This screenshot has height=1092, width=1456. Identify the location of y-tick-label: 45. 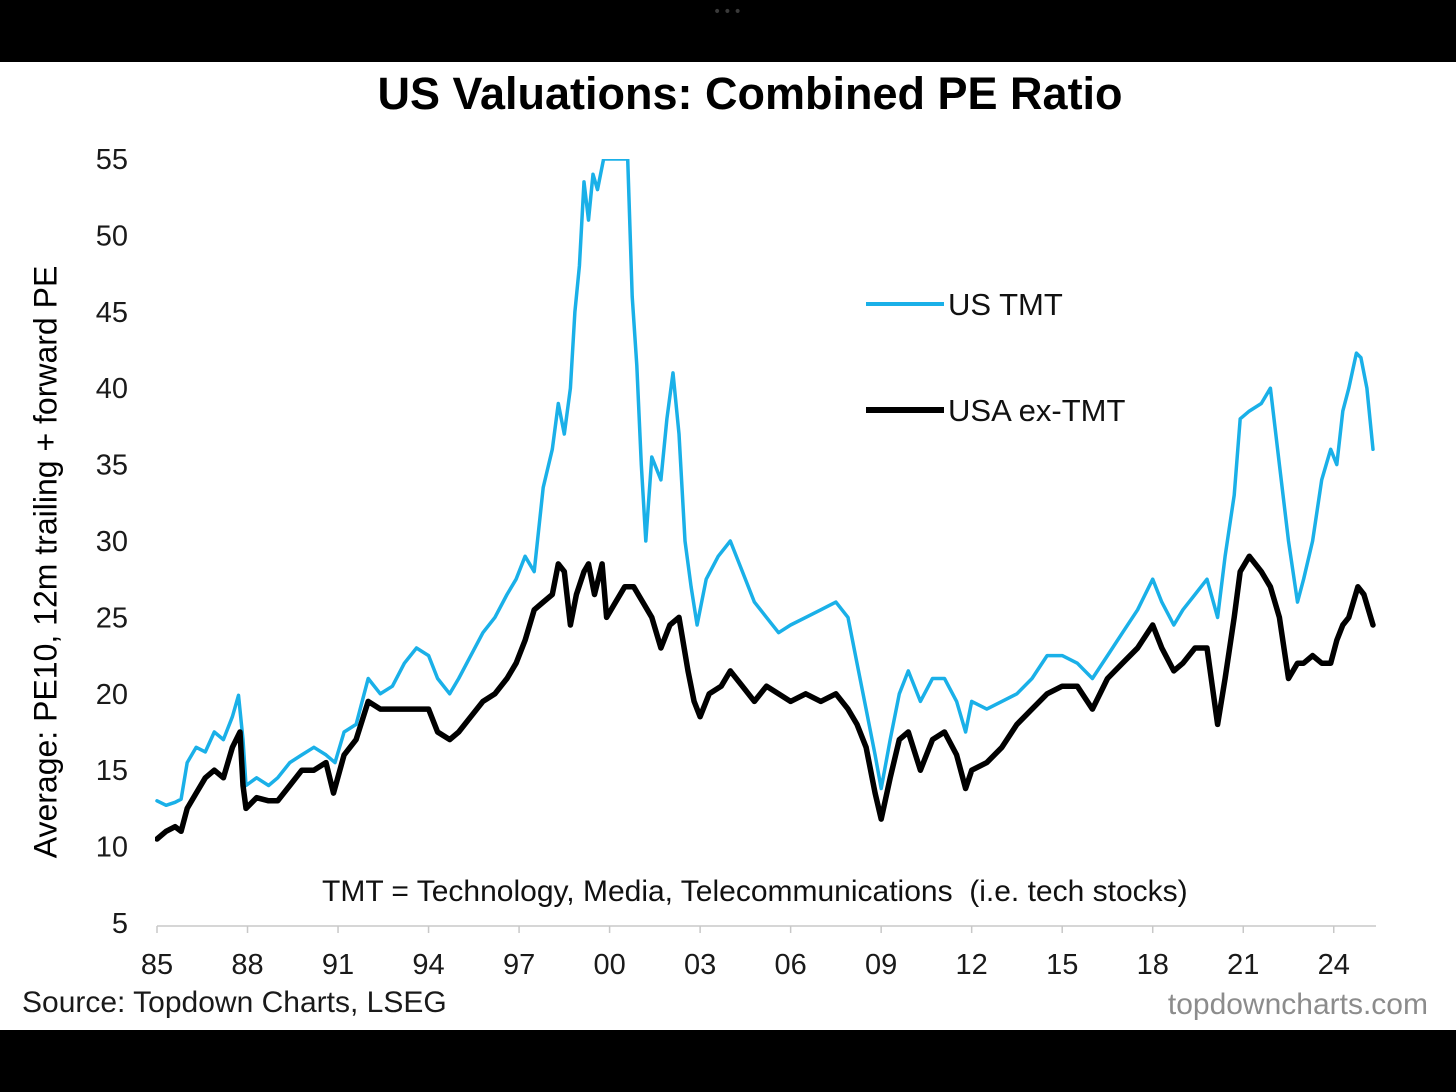
(112, 313).